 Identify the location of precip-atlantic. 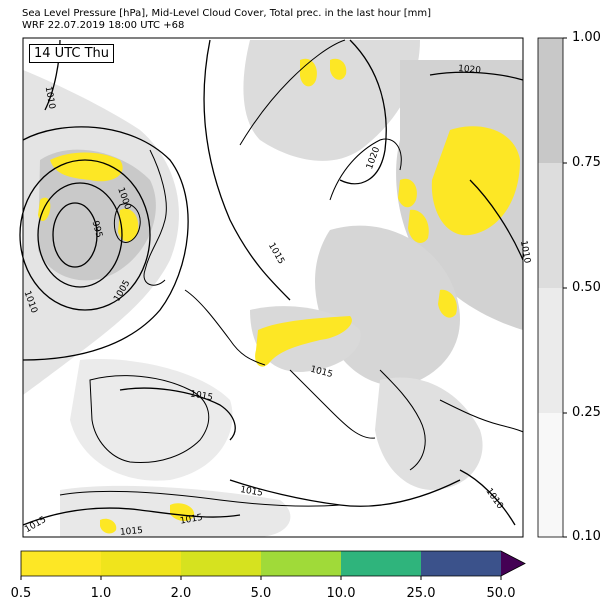
(86, 167).